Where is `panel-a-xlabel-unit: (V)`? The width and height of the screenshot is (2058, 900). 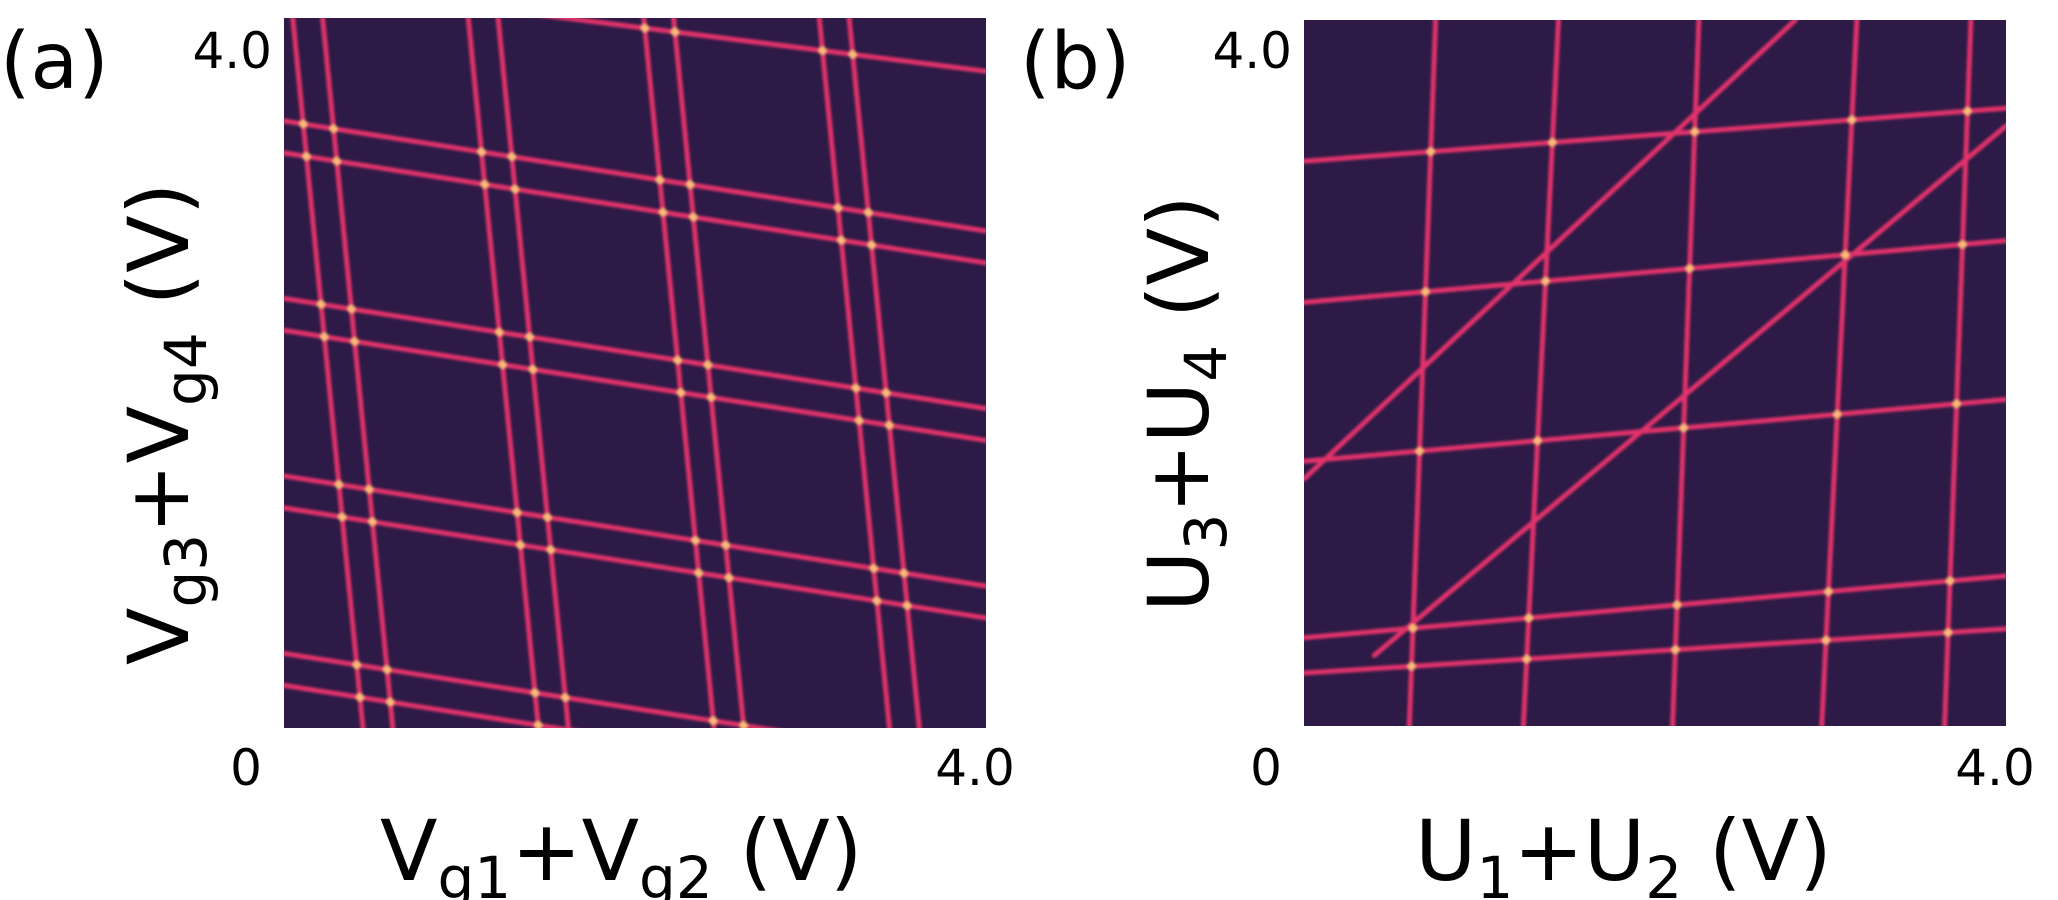
panel-a-xlabel-unit: (V) is located at coordinates (788, 851).